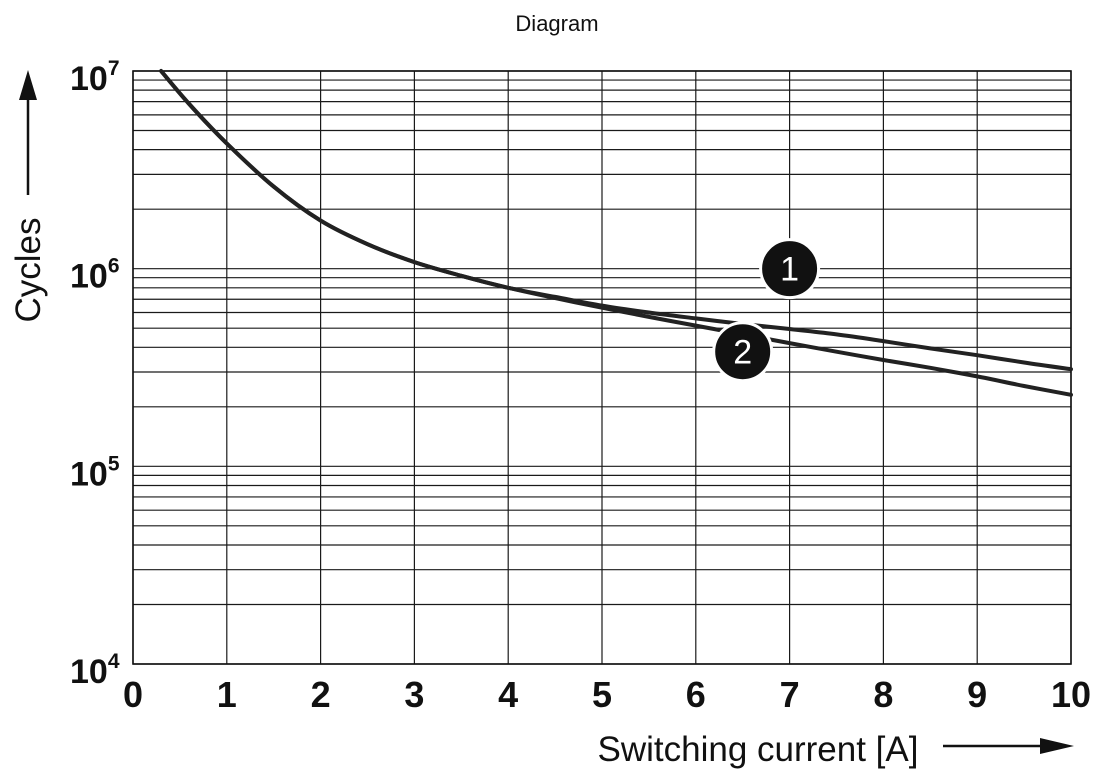 The image size is (1095, 769). Describe the element at coordinates (95, 275) in the screenshot. I see `y-tick-label: 10⁶` at that location.